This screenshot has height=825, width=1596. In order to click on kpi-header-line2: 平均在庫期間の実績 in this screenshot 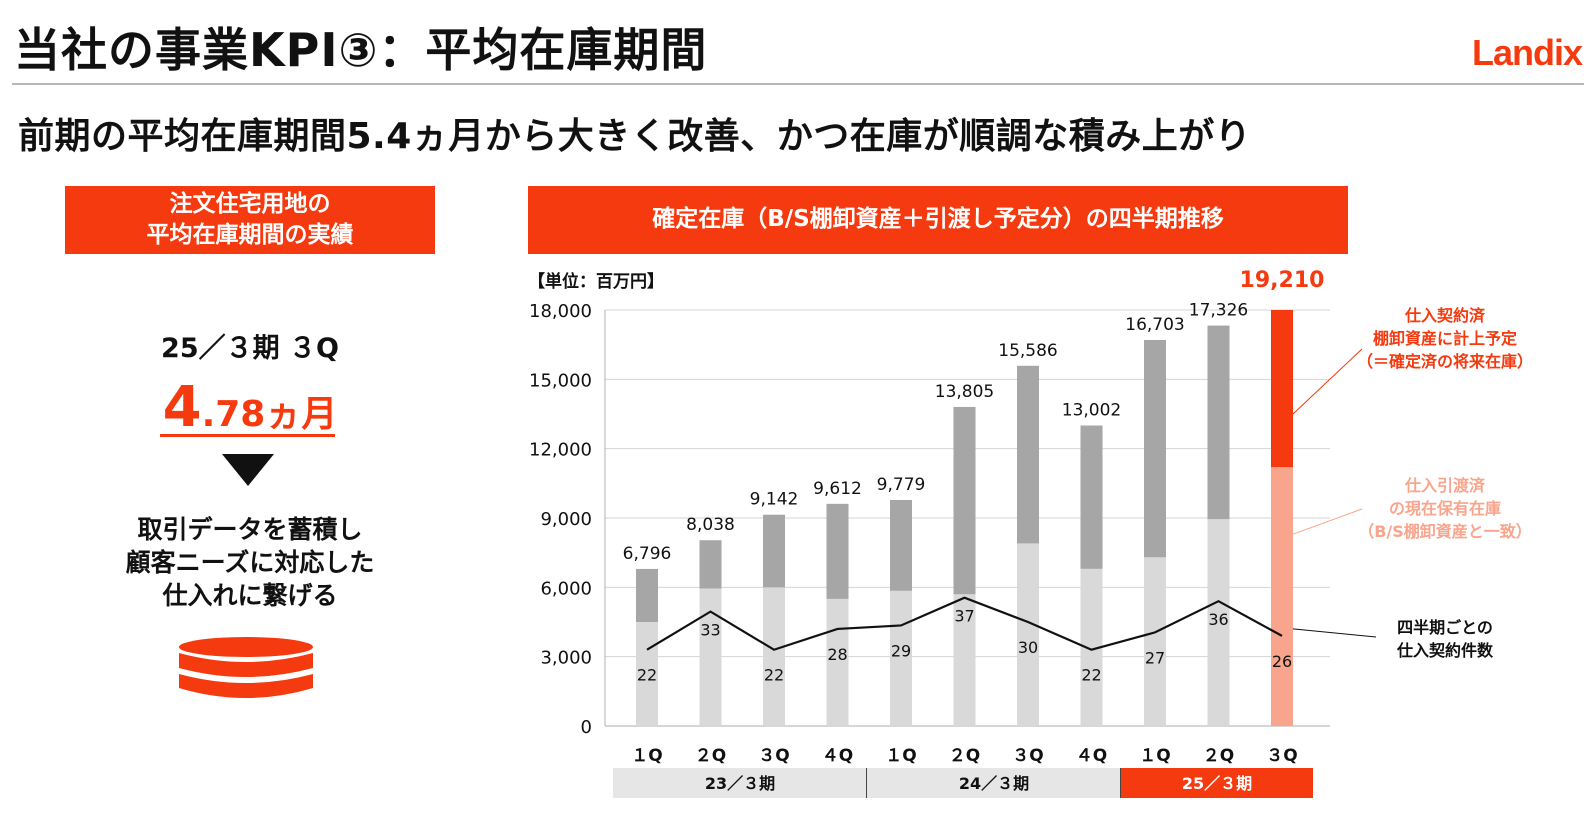, I will do `click(250, 235)`.